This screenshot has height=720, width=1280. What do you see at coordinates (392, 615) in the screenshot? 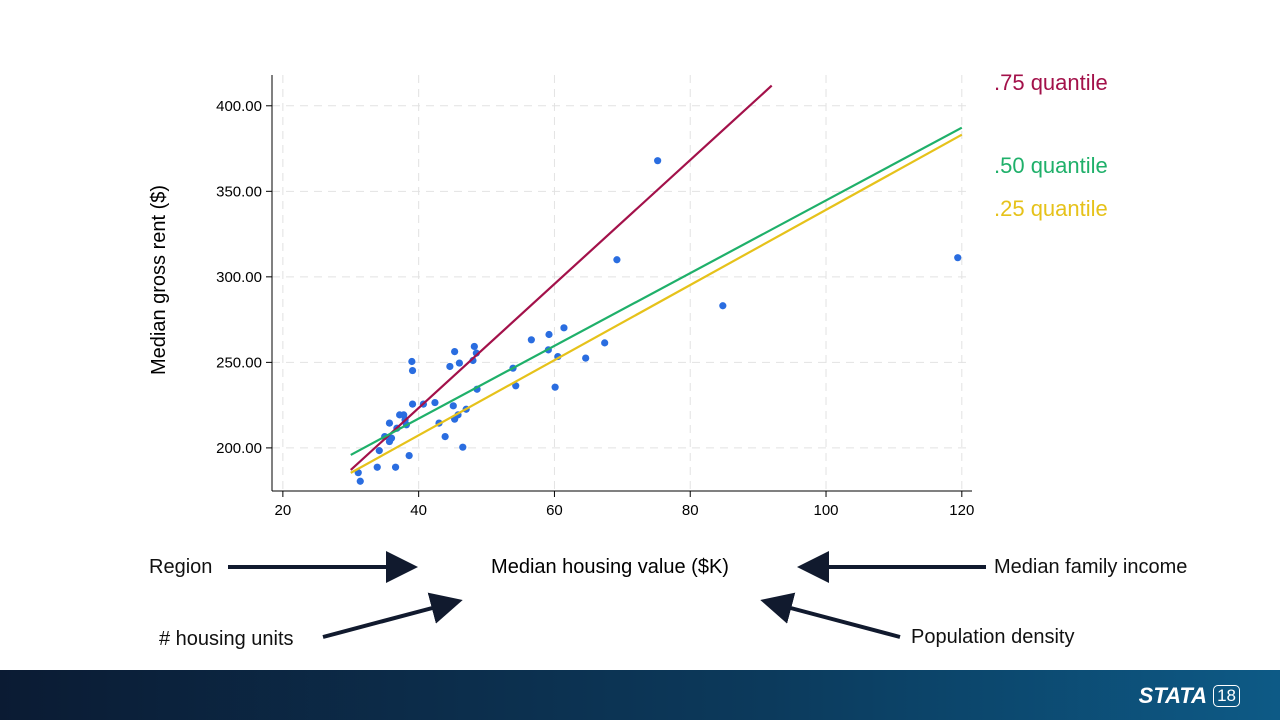
I see `arrow-housing-units` at bounding box center [392, 615].